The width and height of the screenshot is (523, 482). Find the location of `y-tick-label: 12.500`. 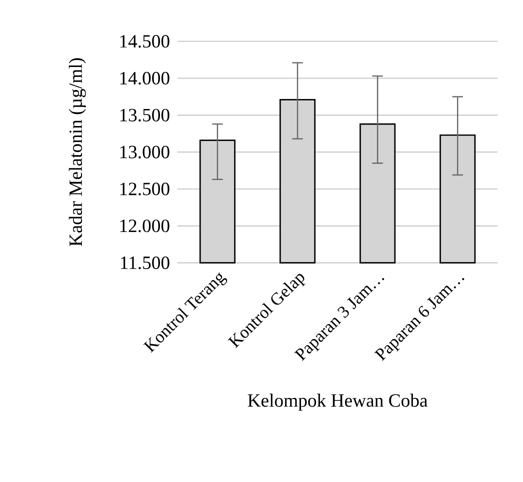

y-tick-label: 12.500 is located at coordinates (145, 189).